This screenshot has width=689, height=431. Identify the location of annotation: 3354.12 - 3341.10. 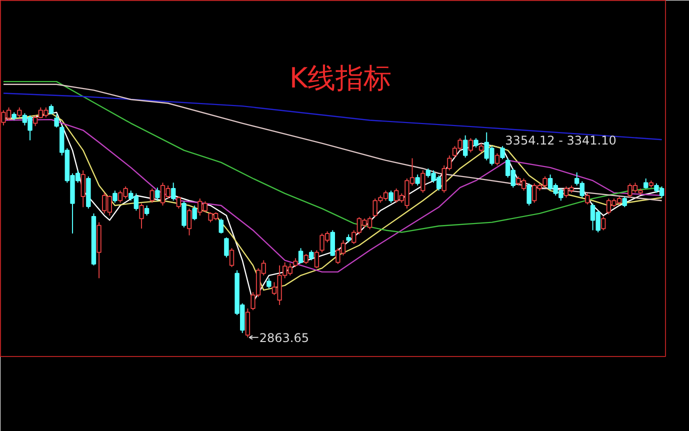
(560, 140).